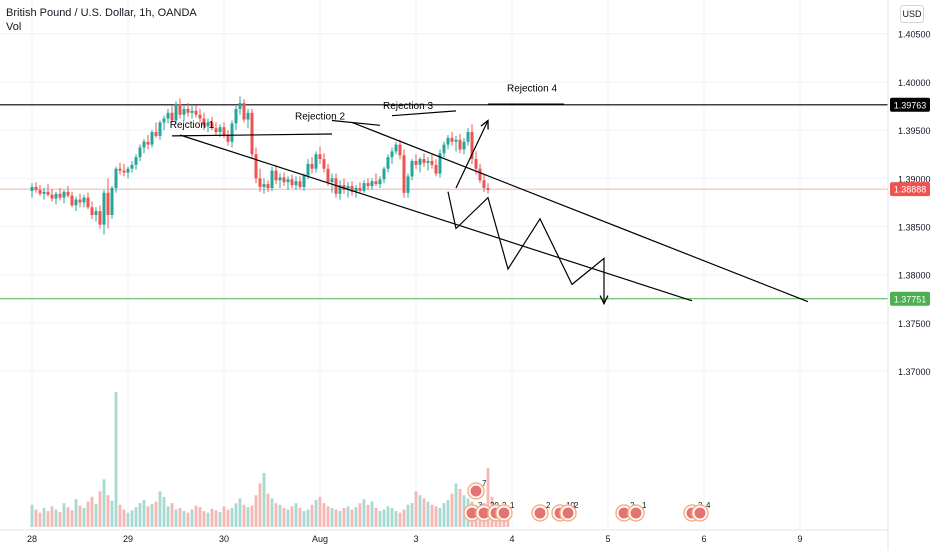 The width and height of the screenshot is (932, 555). I want to click on event-count-label: 4, so click(708, 505).